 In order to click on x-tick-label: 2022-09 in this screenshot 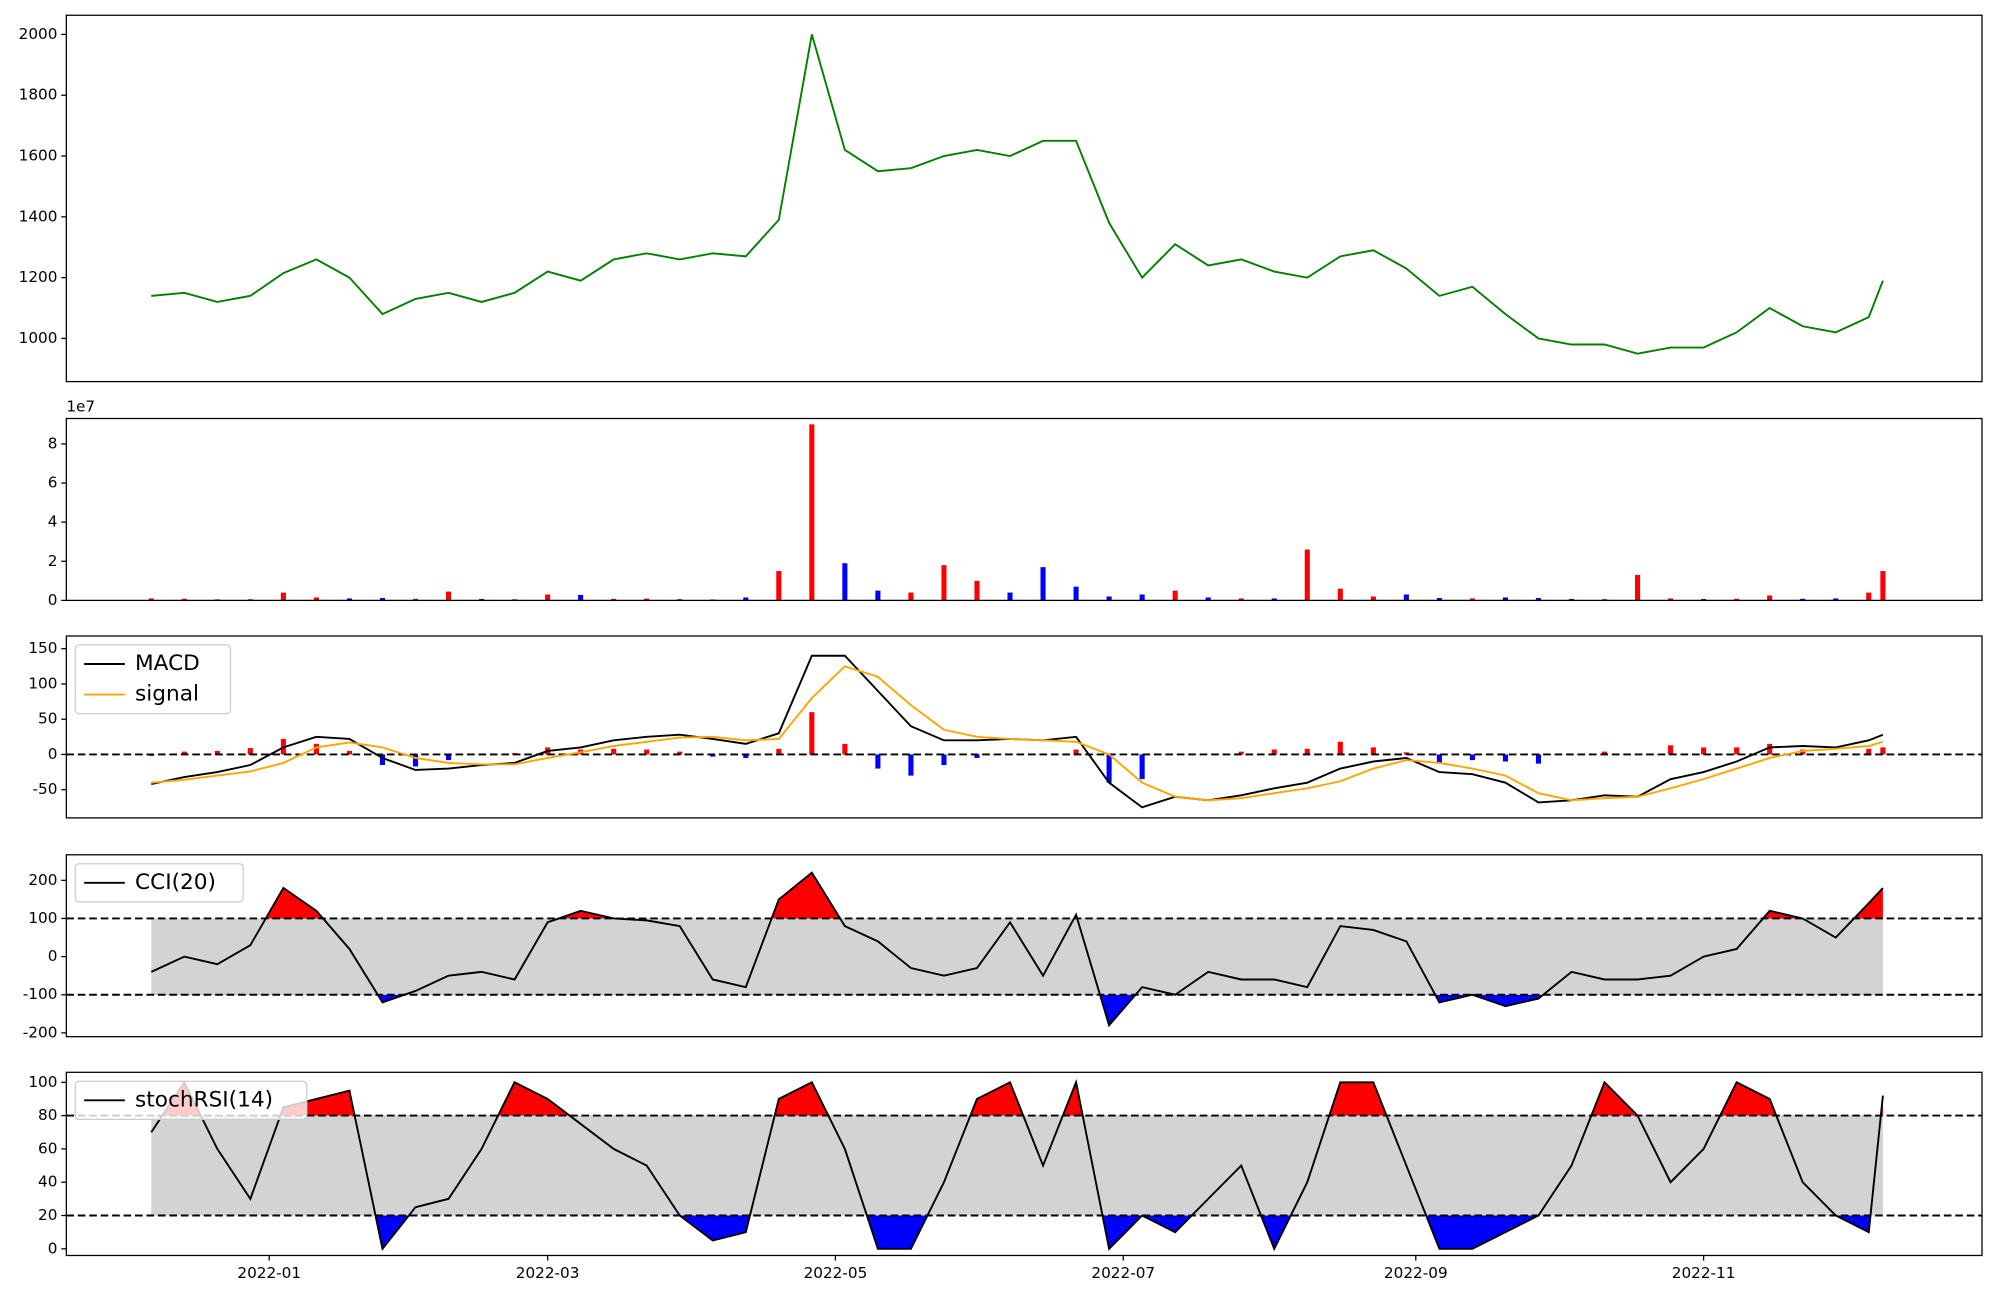, I will do `click(1416, 1273)`.